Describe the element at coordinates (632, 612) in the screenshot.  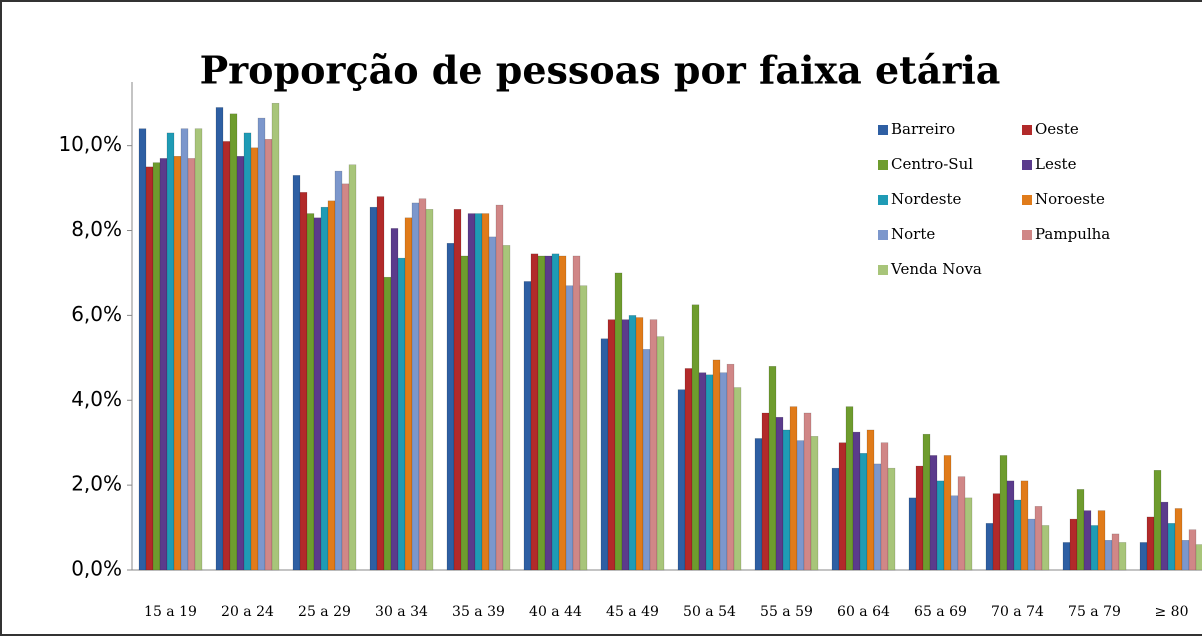
I see `x-tick-label: 45 a 49` at that location.